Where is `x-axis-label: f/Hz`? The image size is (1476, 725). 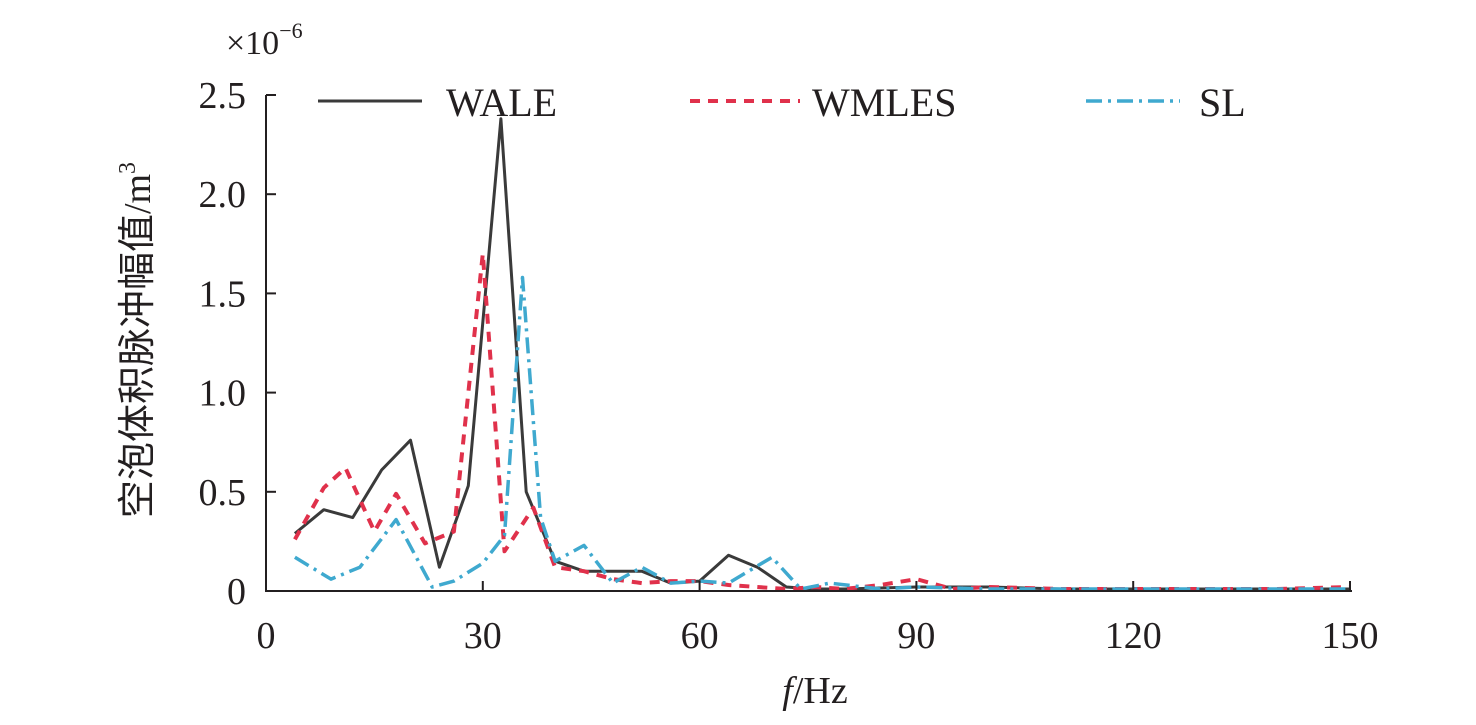
x-axis-label: f/Hz is located at coordinates (814, 691).